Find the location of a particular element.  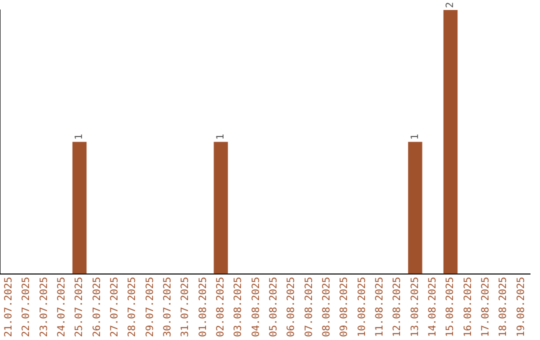

x-tick-label: 16.08.2025 is located at coordinates (468, 307).